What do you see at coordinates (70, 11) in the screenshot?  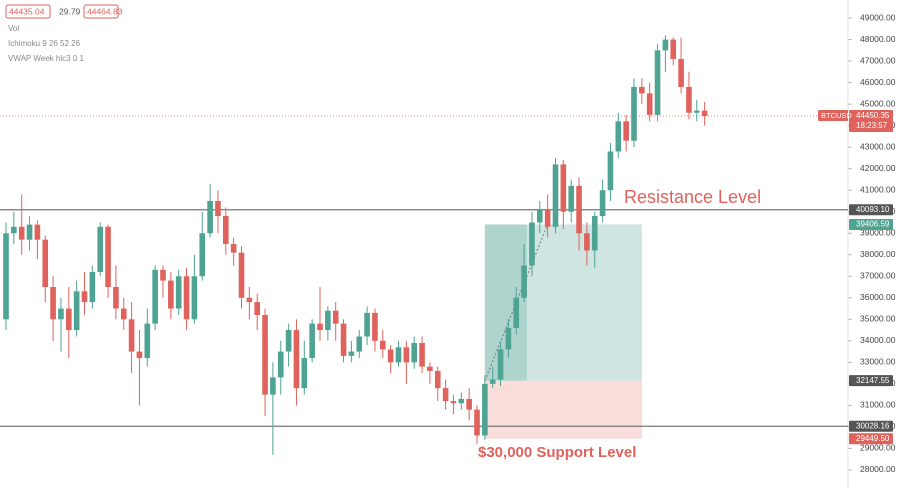 I see `legend-value: 29.79` at bounding box center [70, 11].